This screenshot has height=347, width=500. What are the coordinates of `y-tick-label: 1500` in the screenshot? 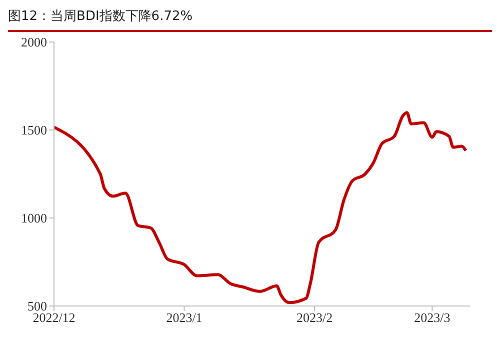 It's located at (34, 130).